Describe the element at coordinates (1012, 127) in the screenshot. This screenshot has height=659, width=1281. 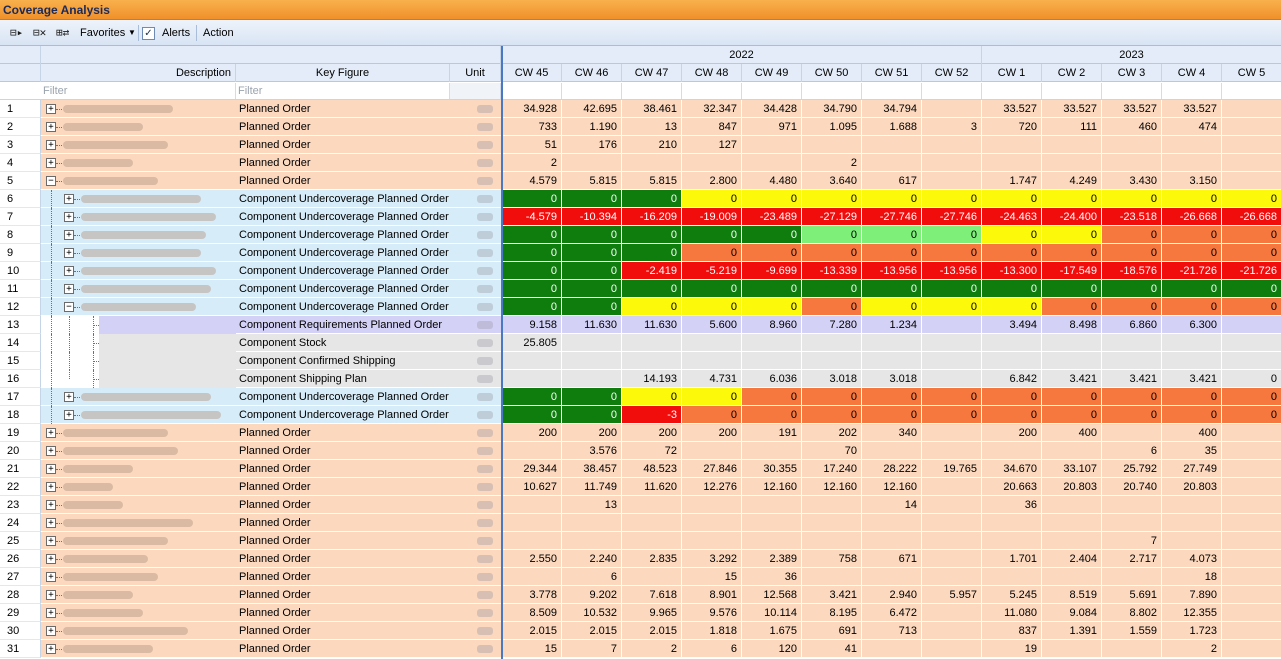
I see `value-cell: 720` at that location.